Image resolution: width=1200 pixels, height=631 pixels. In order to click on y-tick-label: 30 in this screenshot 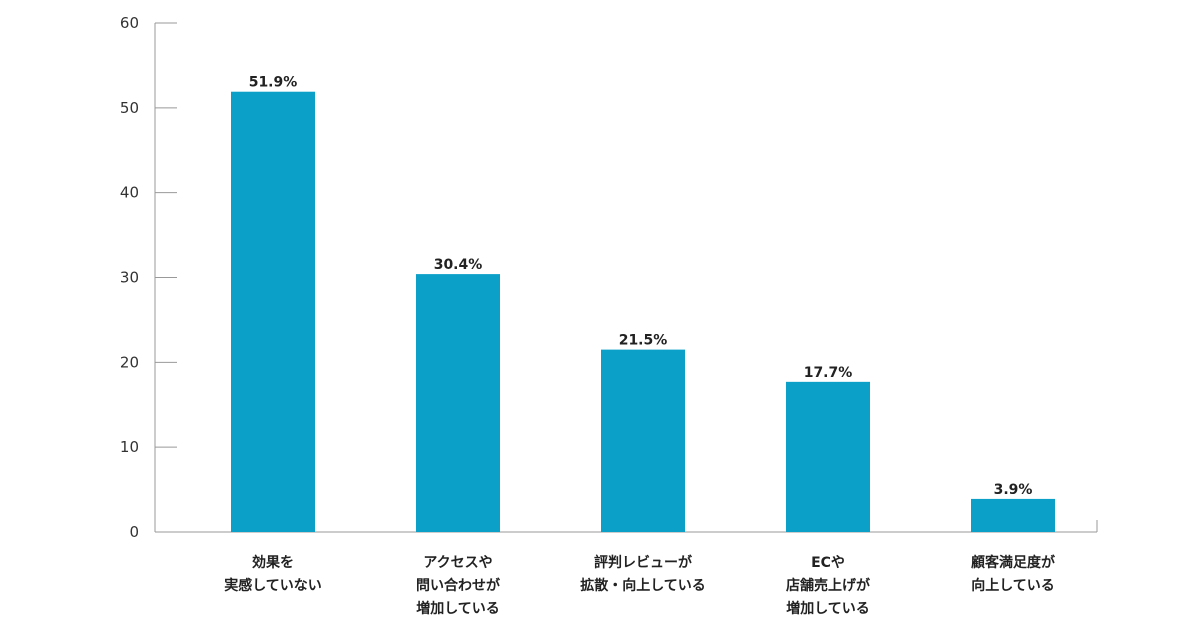, I will do `click(129, 278)`.